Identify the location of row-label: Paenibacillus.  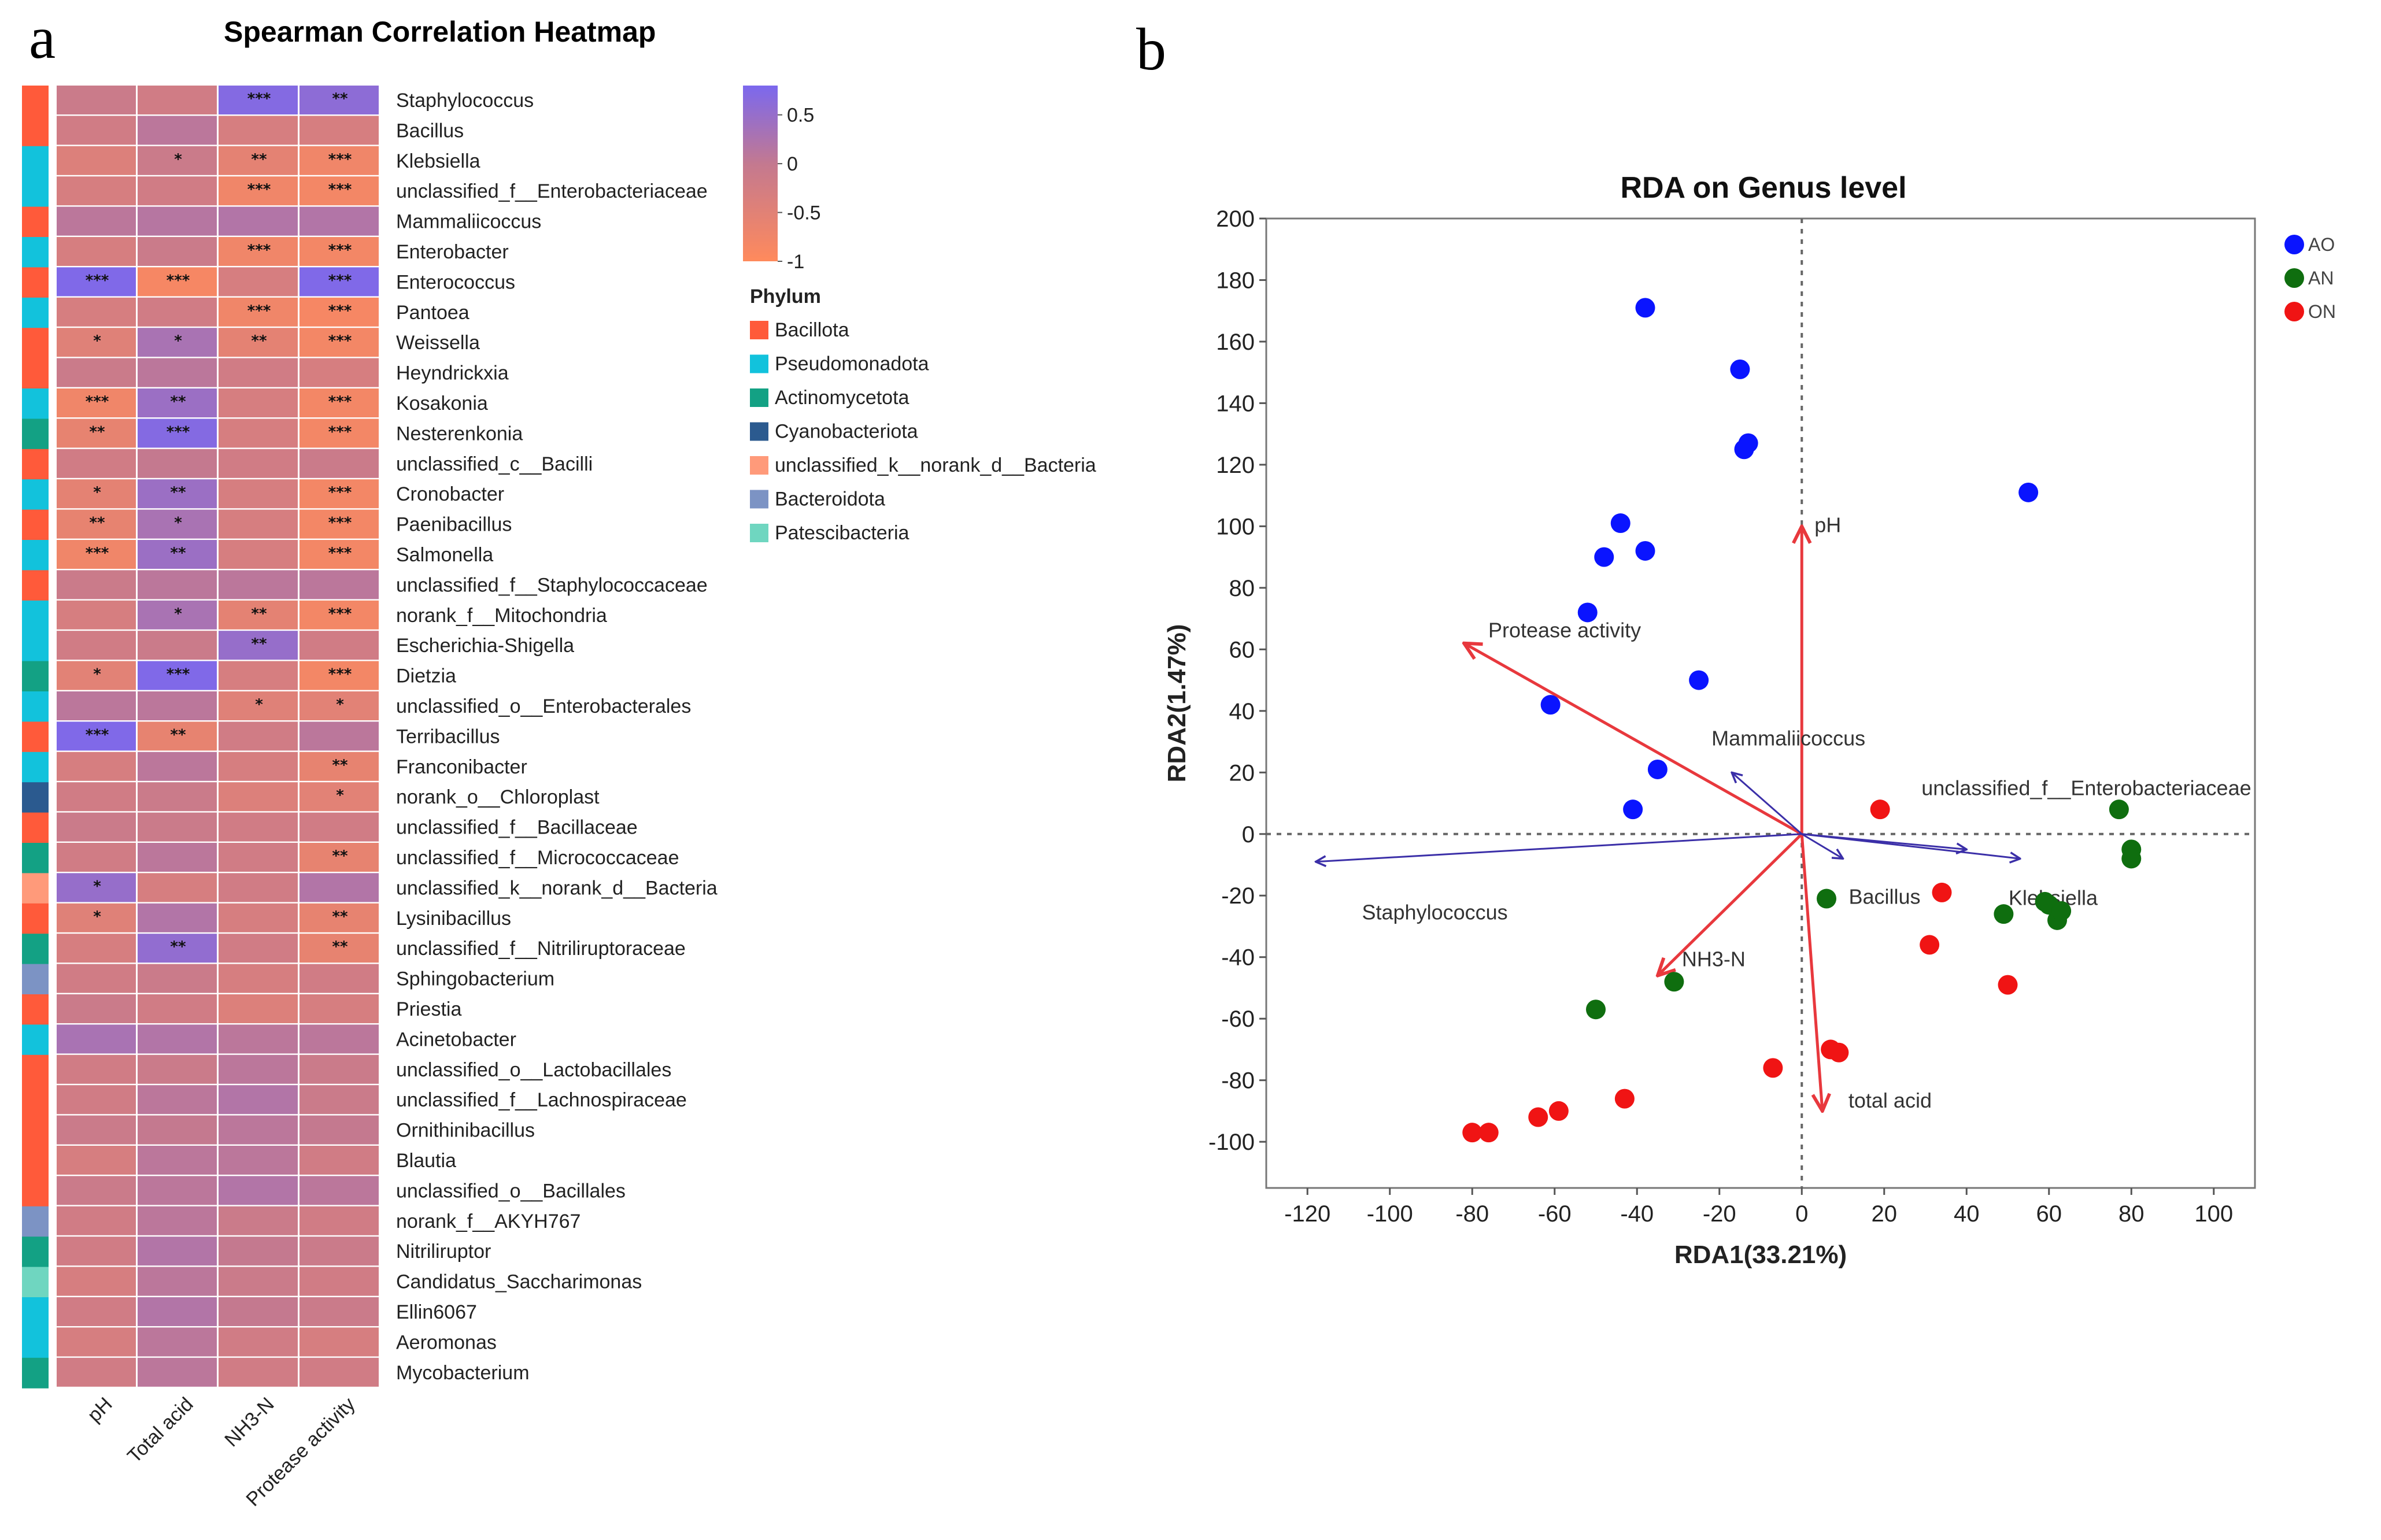
(454, 525).